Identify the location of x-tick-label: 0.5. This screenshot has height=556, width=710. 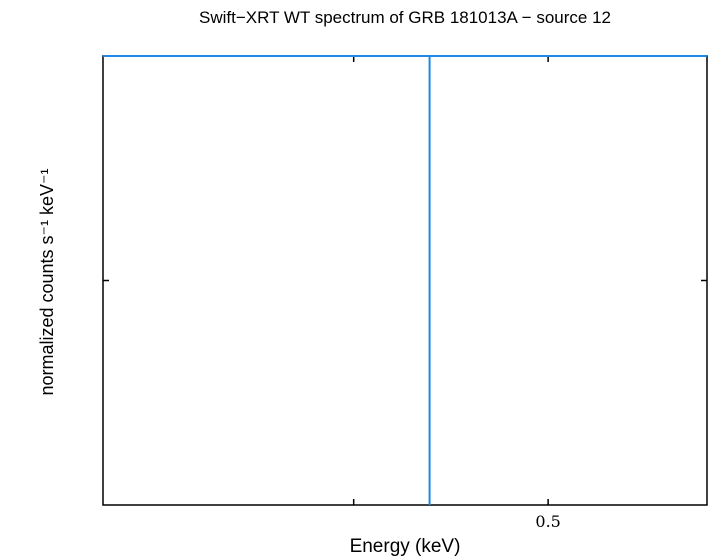
(547, 521).